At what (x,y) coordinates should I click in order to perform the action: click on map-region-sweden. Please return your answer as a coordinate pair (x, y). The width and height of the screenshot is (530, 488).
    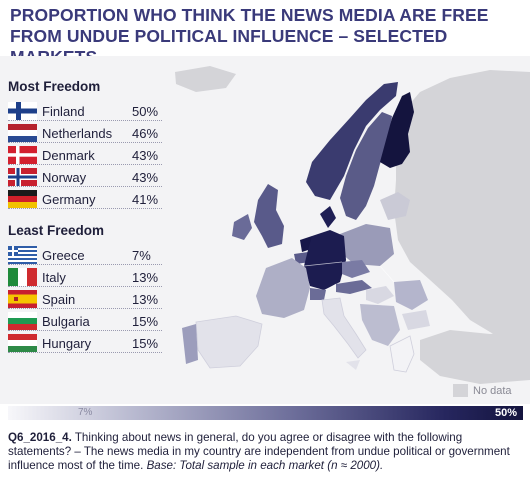
    Looking at the image, I should click on (366, 166).